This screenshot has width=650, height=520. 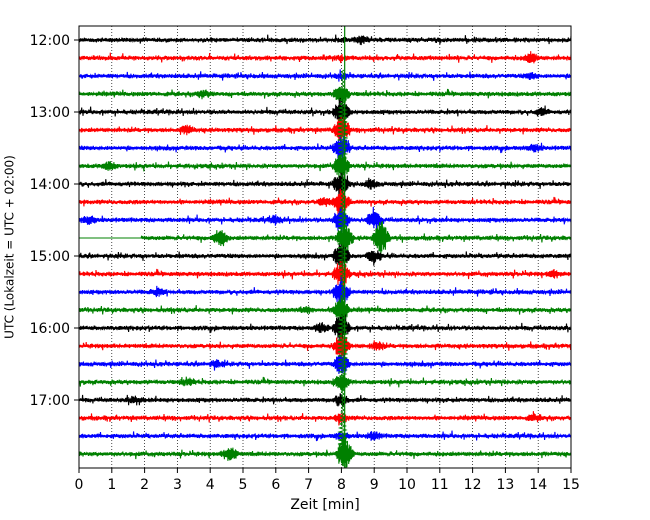 I want to click on event-marker-burst, so click(x=342, y=260).